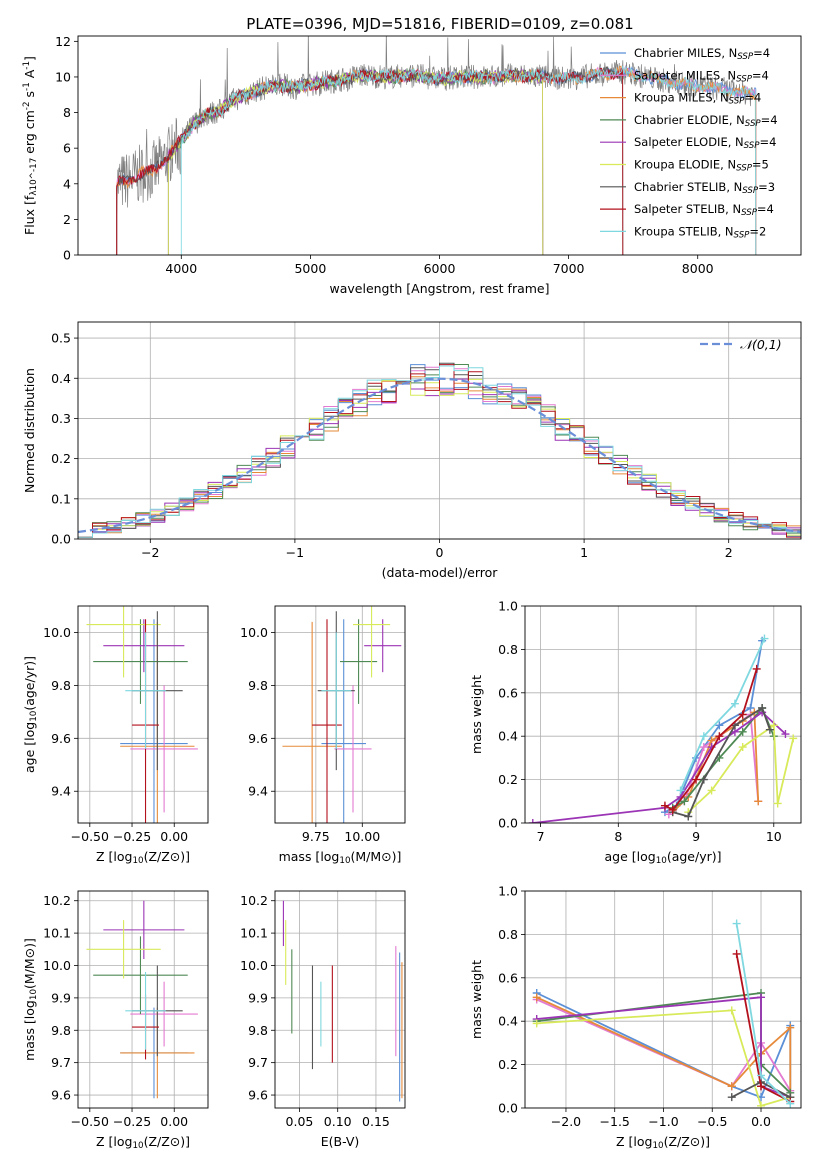 The height and width of the screenshot is (1170, 819). What do you see at coordinates (150, 552) in the screenshot?
I see `x-tick-label: −2` at bounding box center [150, 552].